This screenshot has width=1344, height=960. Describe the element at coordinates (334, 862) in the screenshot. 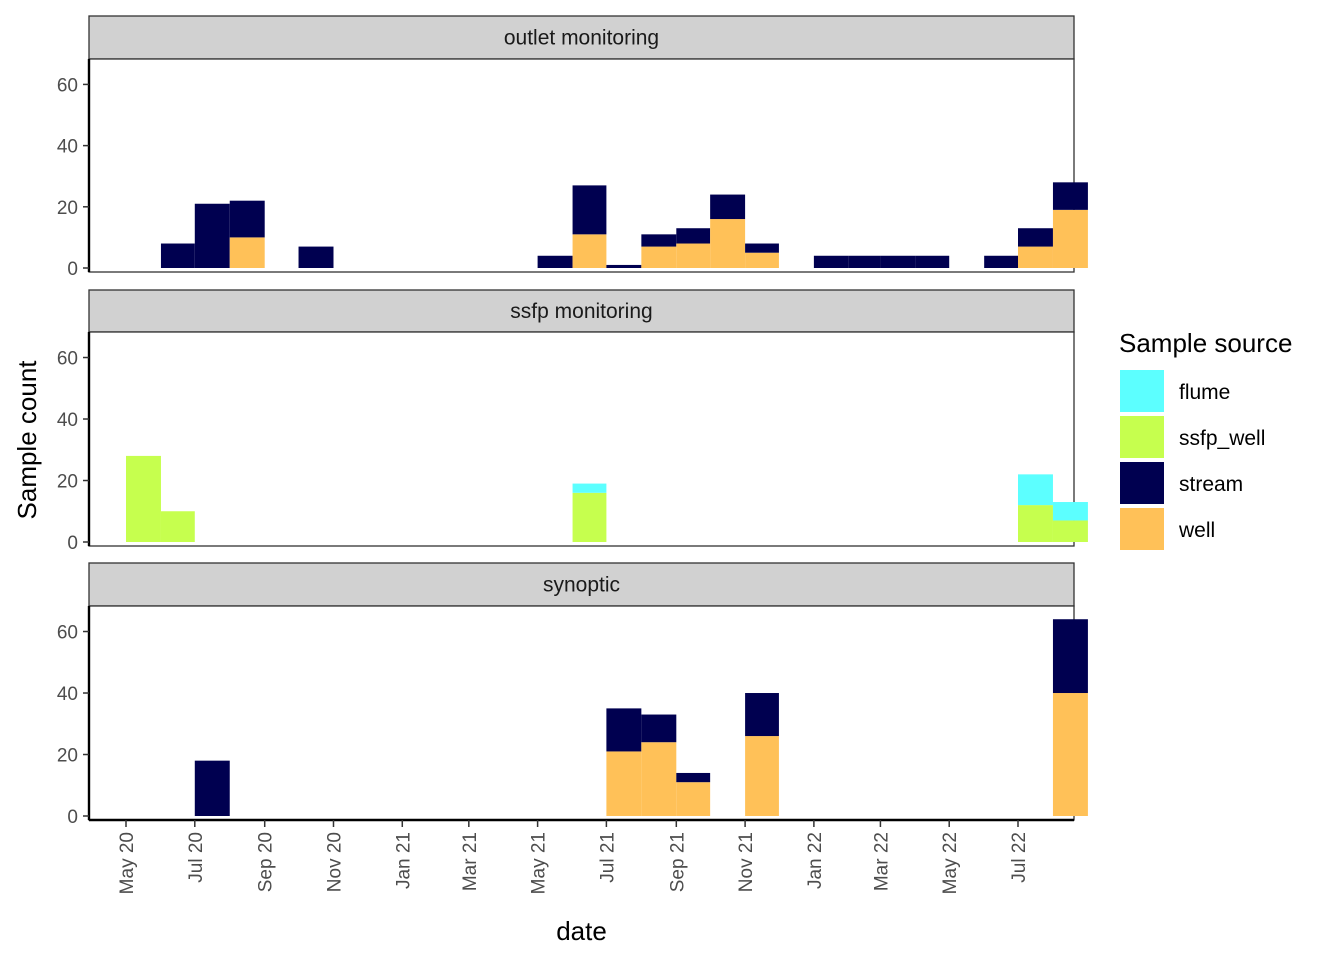

I see `x-tick-label: Nov 20` at that location.